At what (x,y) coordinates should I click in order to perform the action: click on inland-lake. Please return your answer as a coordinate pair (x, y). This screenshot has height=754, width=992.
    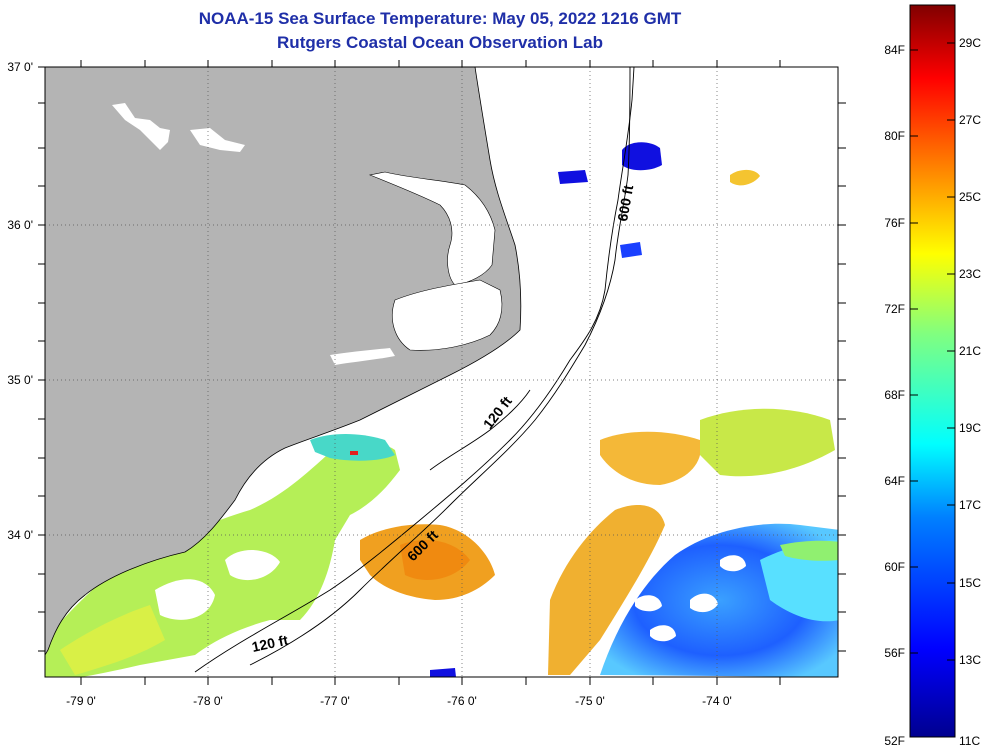
    Looking at the image, I should click on (141, 126).